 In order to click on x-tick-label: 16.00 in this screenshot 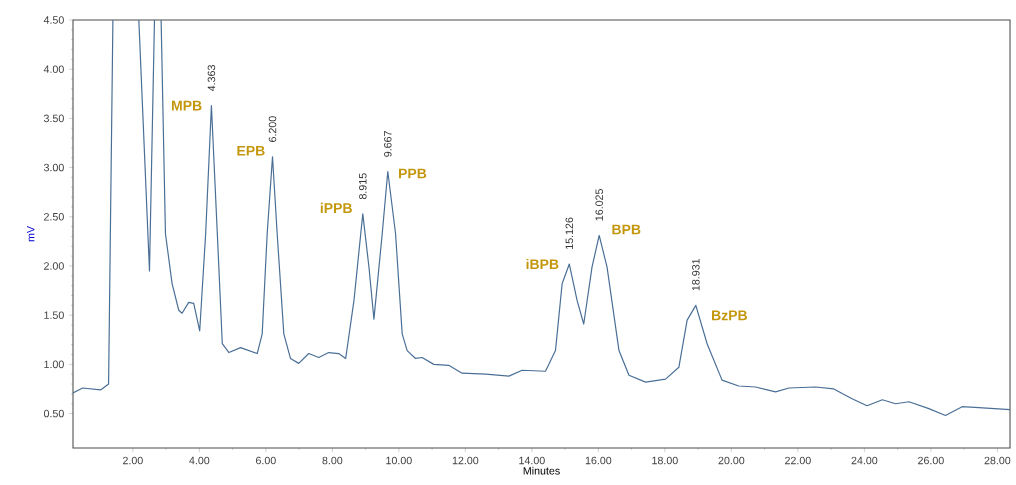, I will do `click(598, 460)`.